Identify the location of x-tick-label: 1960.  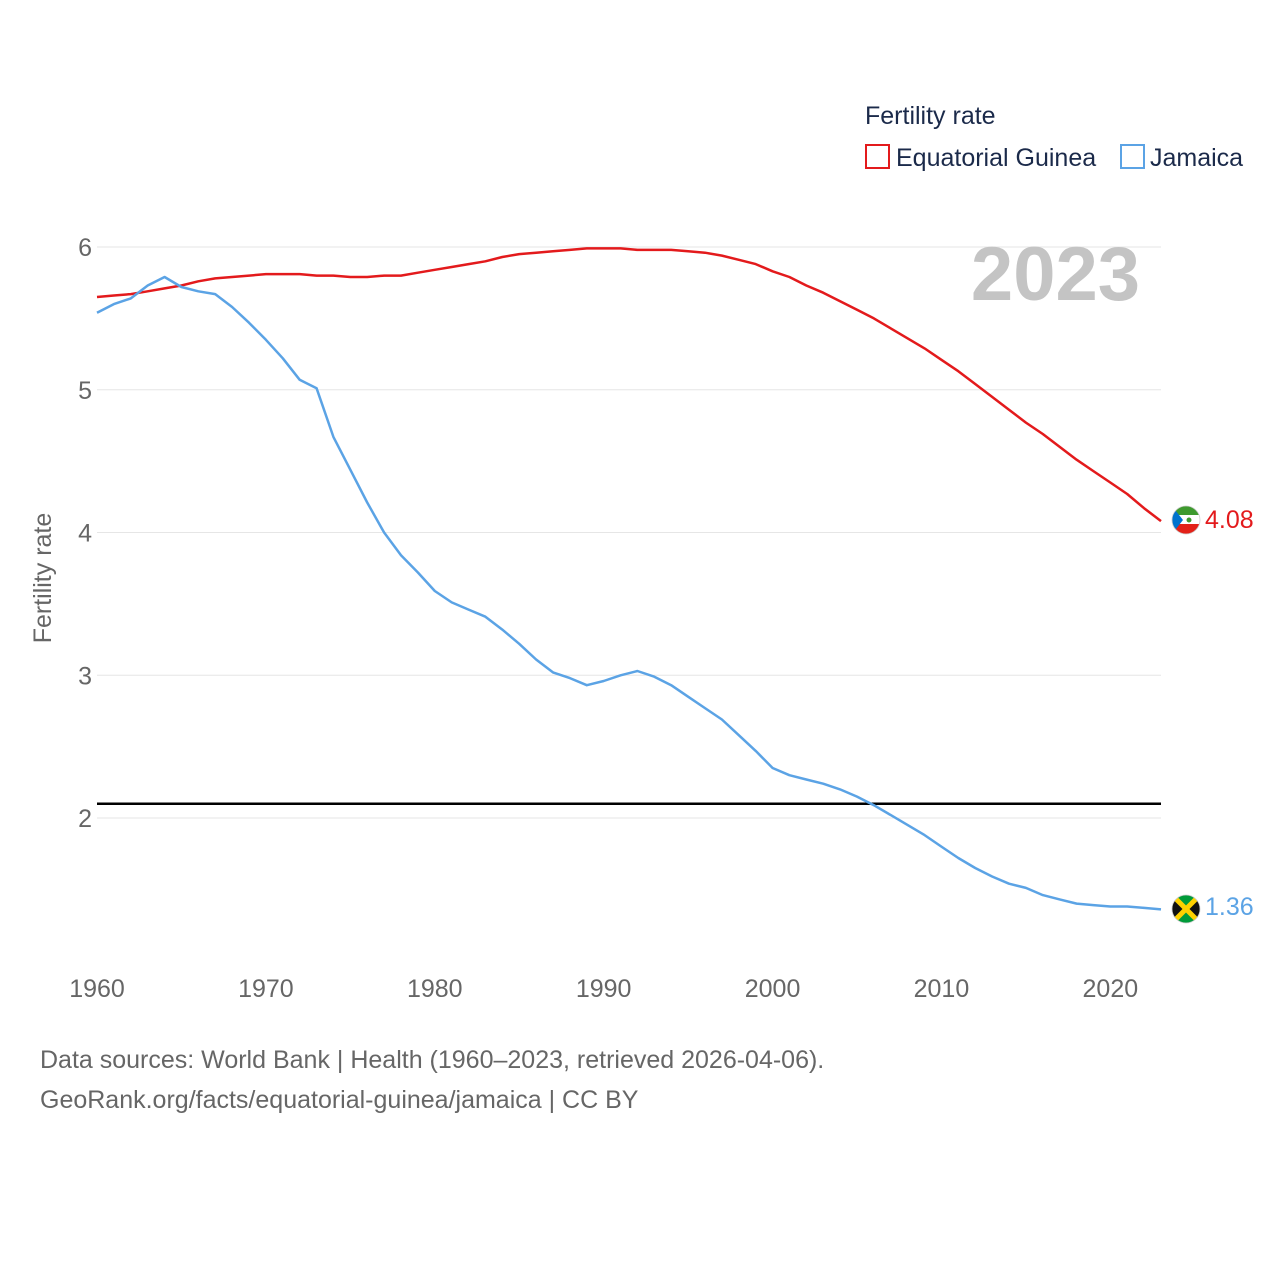
(97, 989).